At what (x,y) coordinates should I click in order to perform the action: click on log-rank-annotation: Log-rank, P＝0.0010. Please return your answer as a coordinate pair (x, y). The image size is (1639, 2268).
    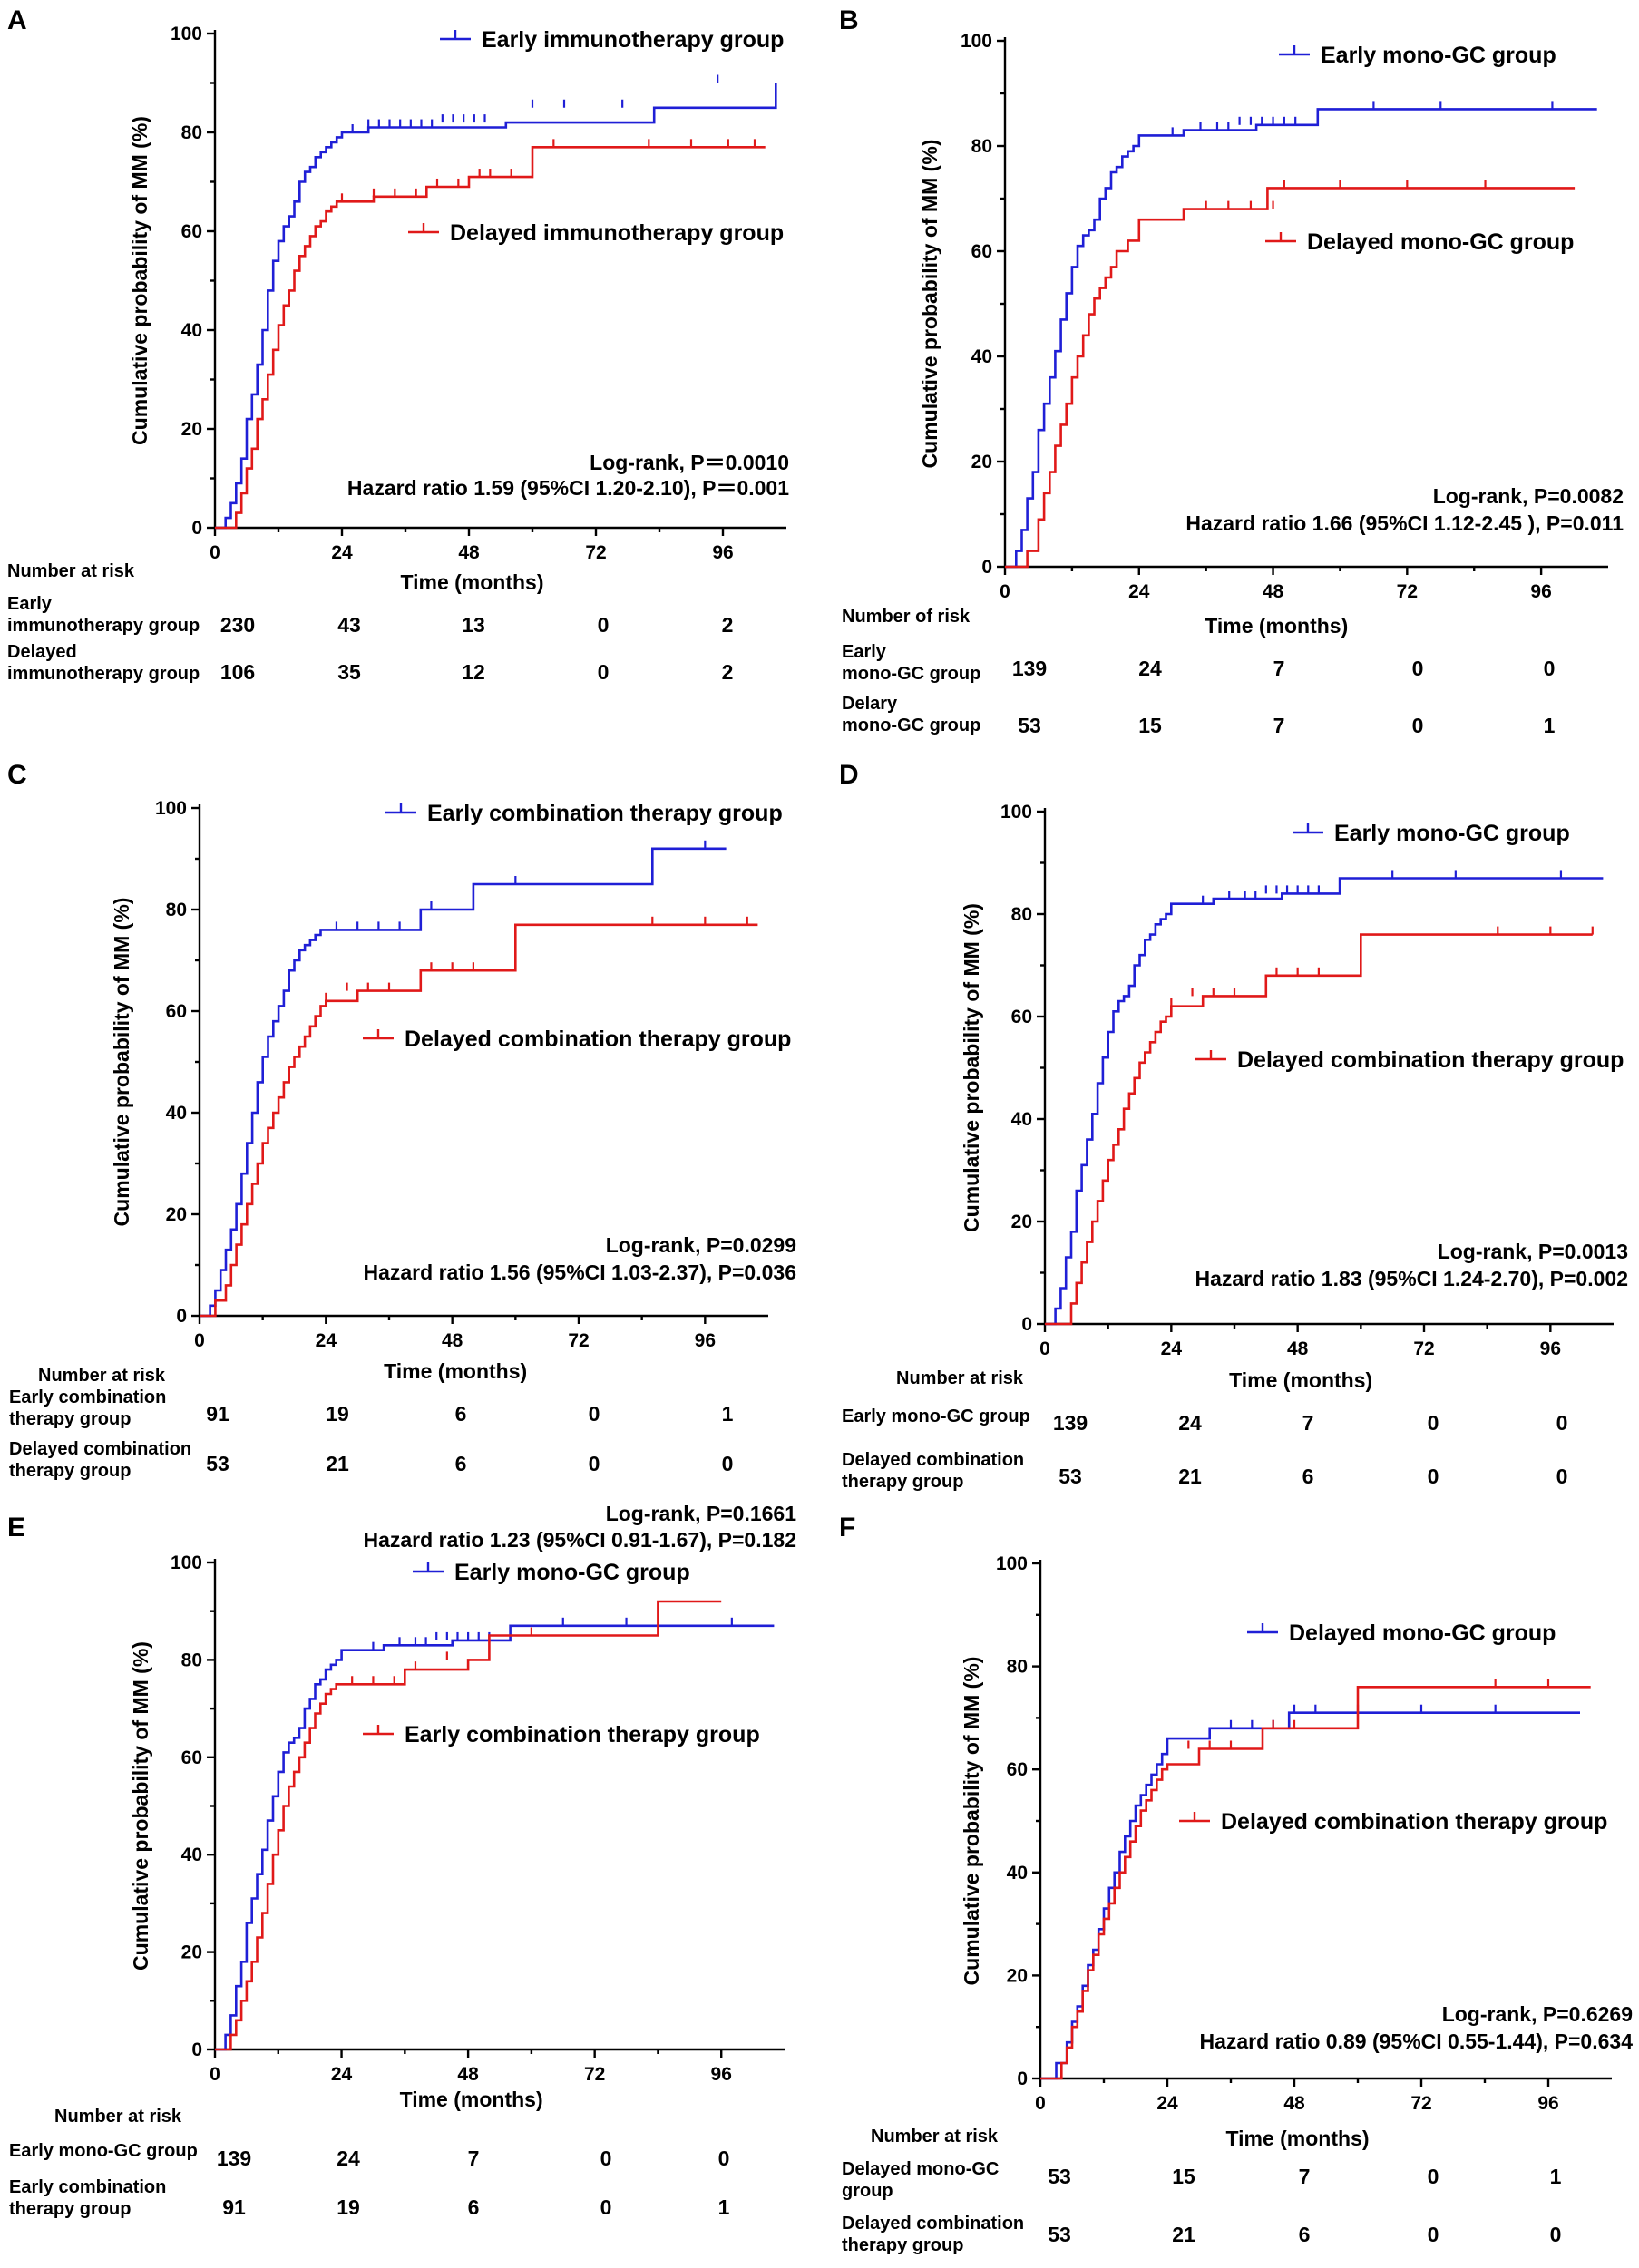
    Looking at the image, I should click on (689, 462).